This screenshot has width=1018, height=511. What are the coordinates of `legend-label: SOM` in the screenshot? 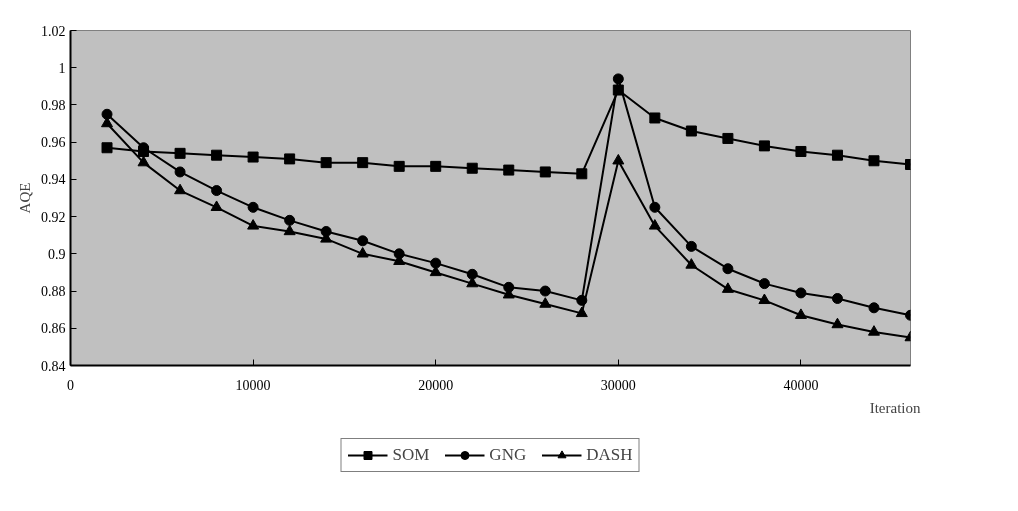 It's located at (411, 455).